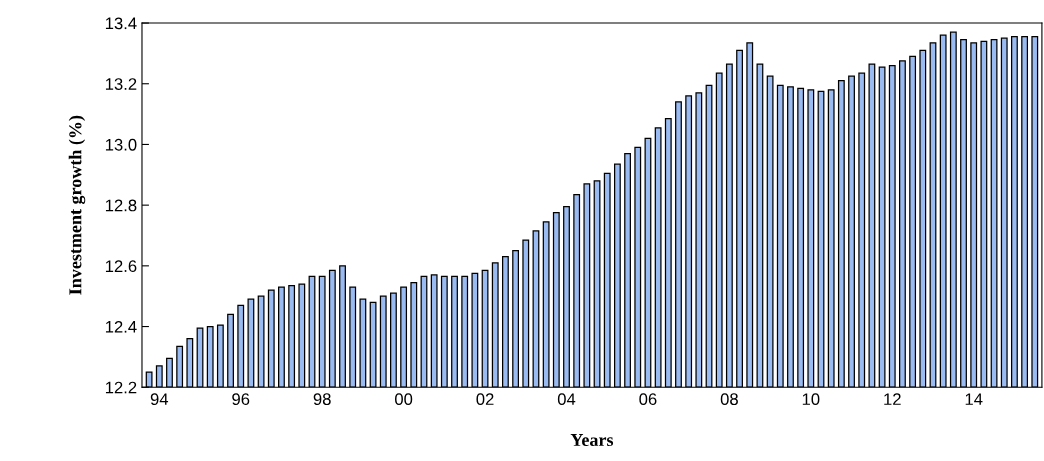 The image size is (1044, 461). Describe the element at coordinates (159, 399) in the screenshot. I see `x-tick-label: 94` at that location.